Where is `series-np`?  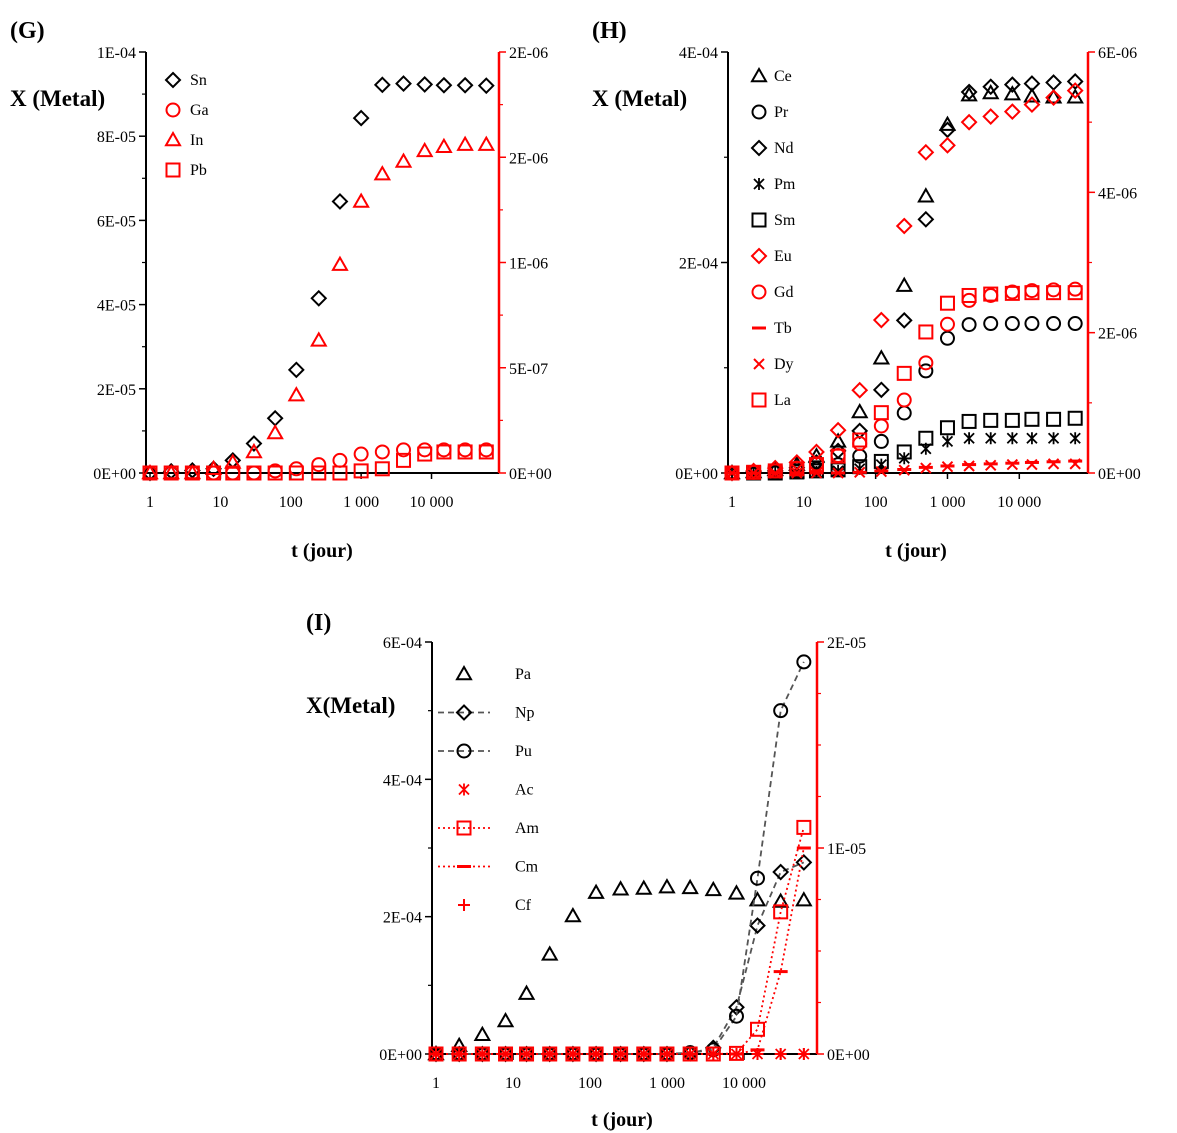
series-np is located at coordinates (620, 958).